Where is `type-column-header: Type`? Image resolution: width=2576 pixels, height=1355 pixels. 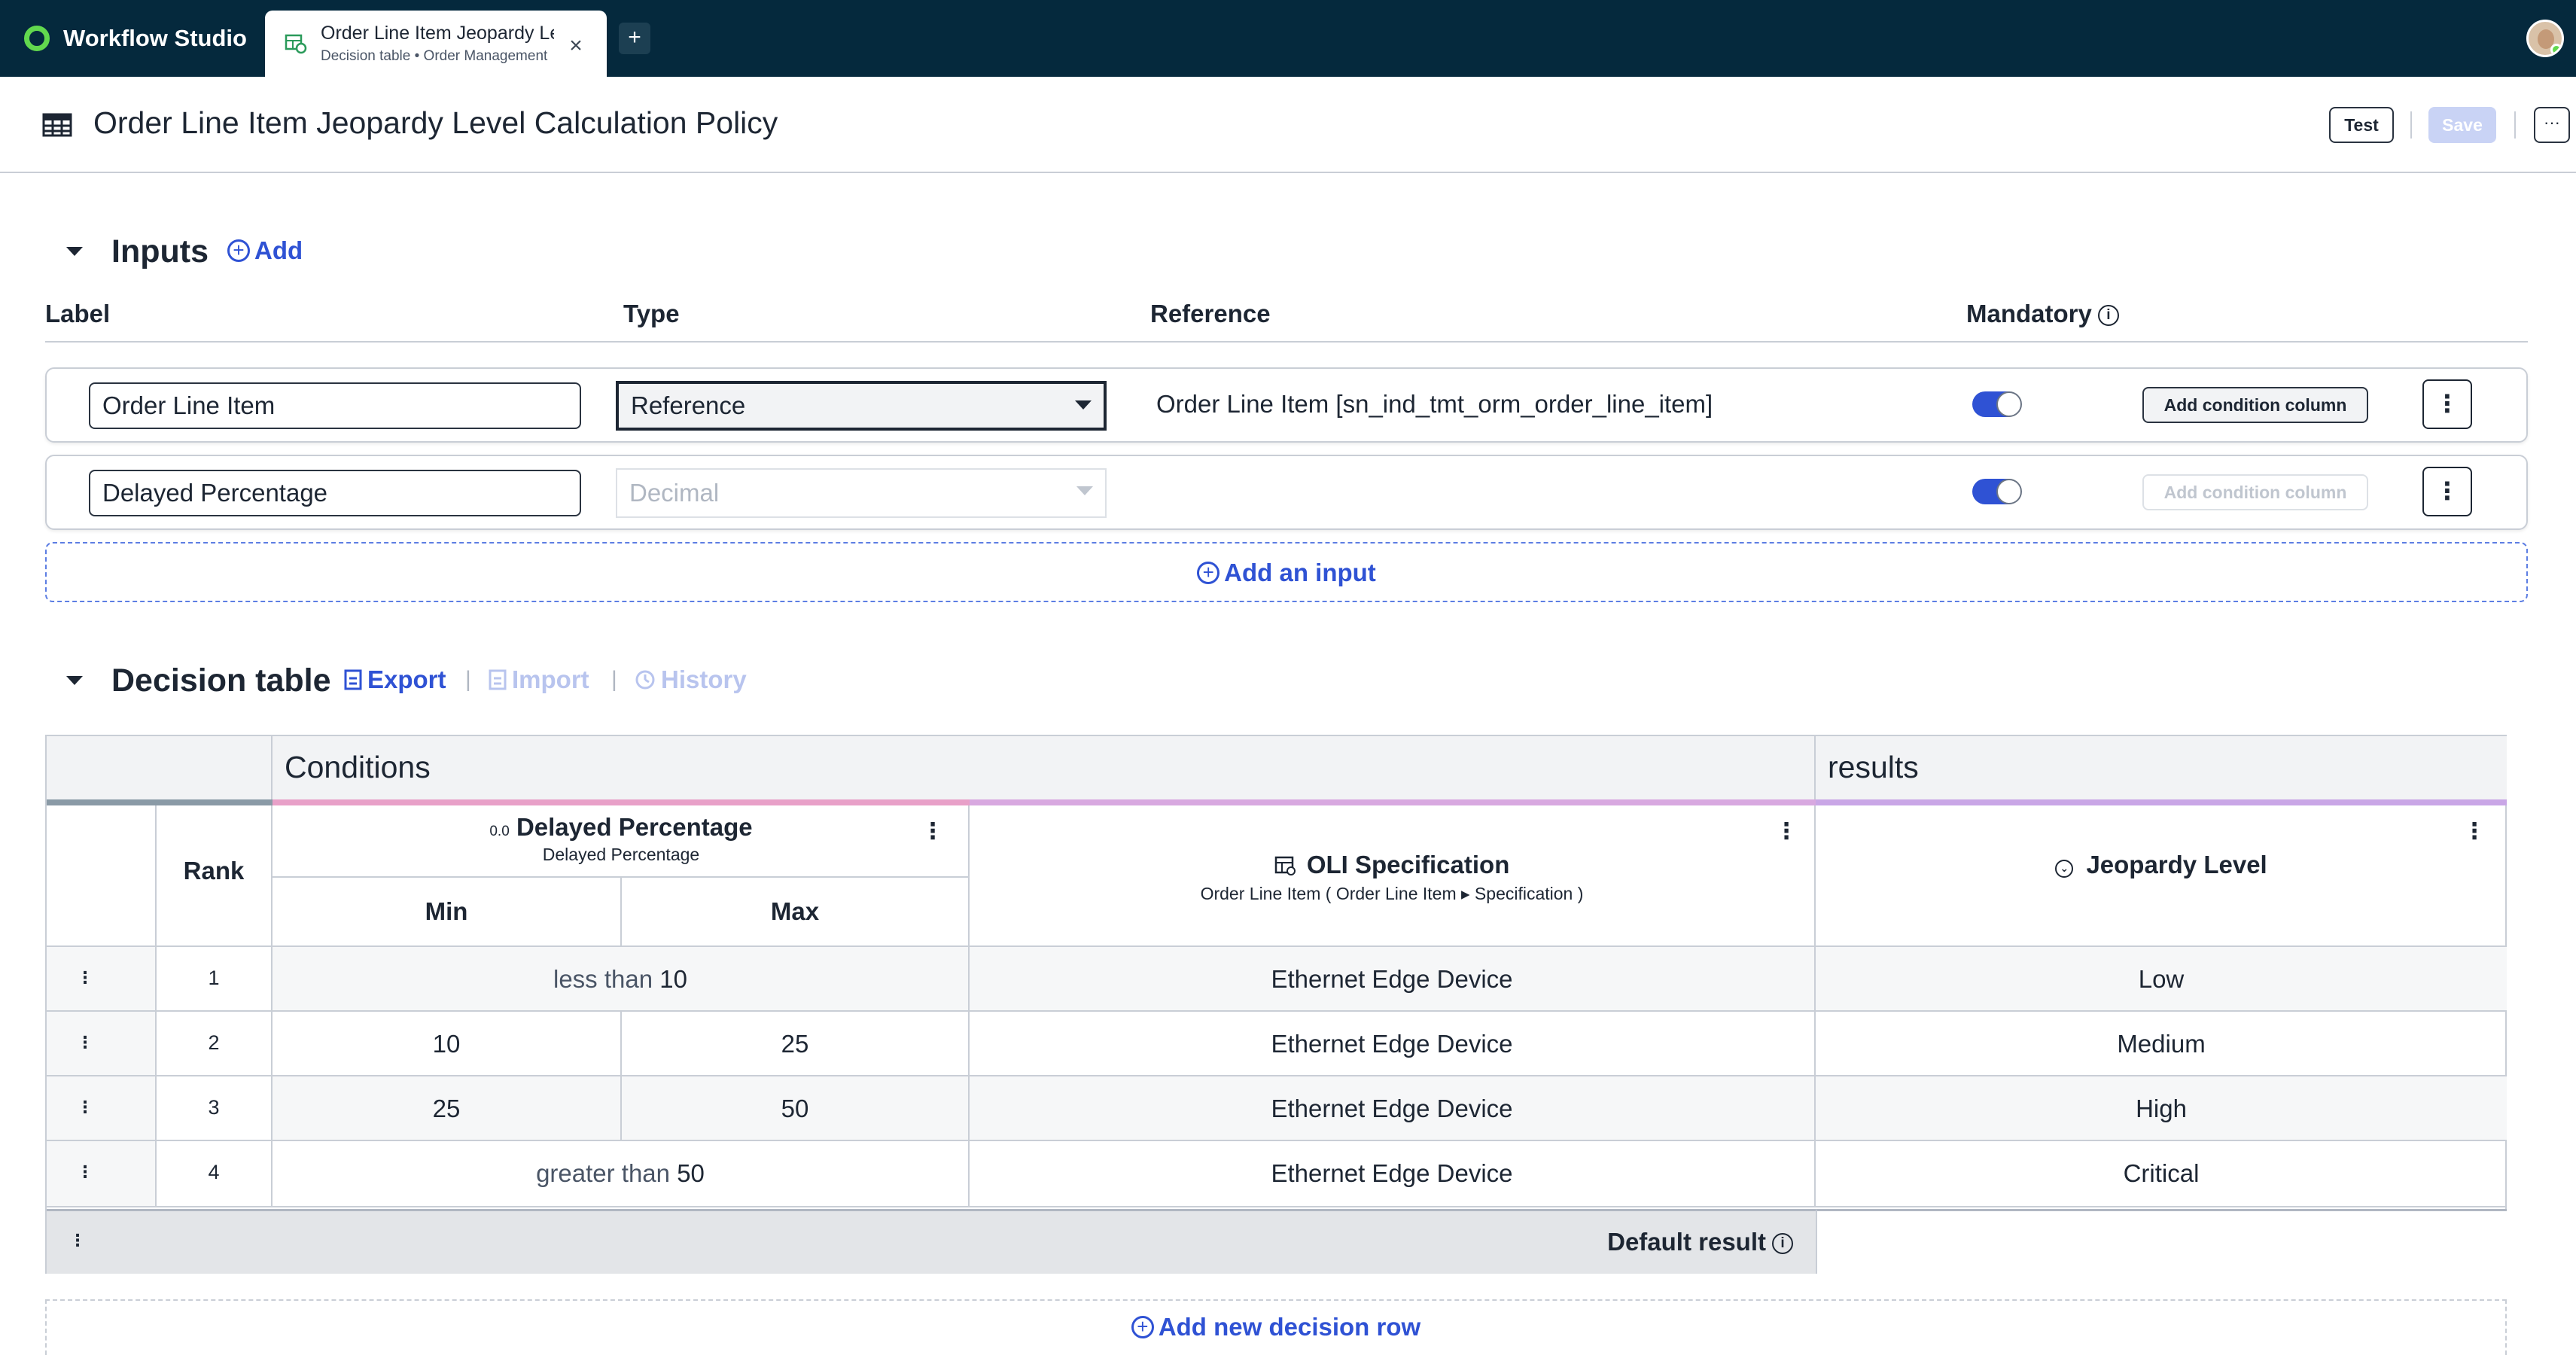
type-column-header: Type is located at coordinates (652, 313).